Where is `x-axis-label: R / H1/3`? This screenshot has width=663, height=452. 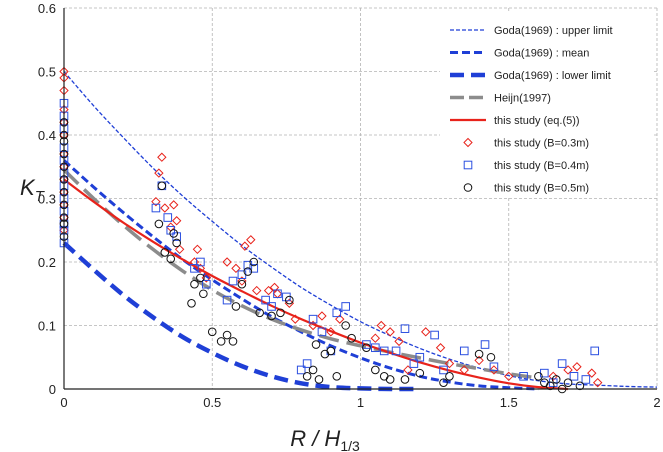 x-axis-label: R / H1/3 is located at coordinates (325, 439).